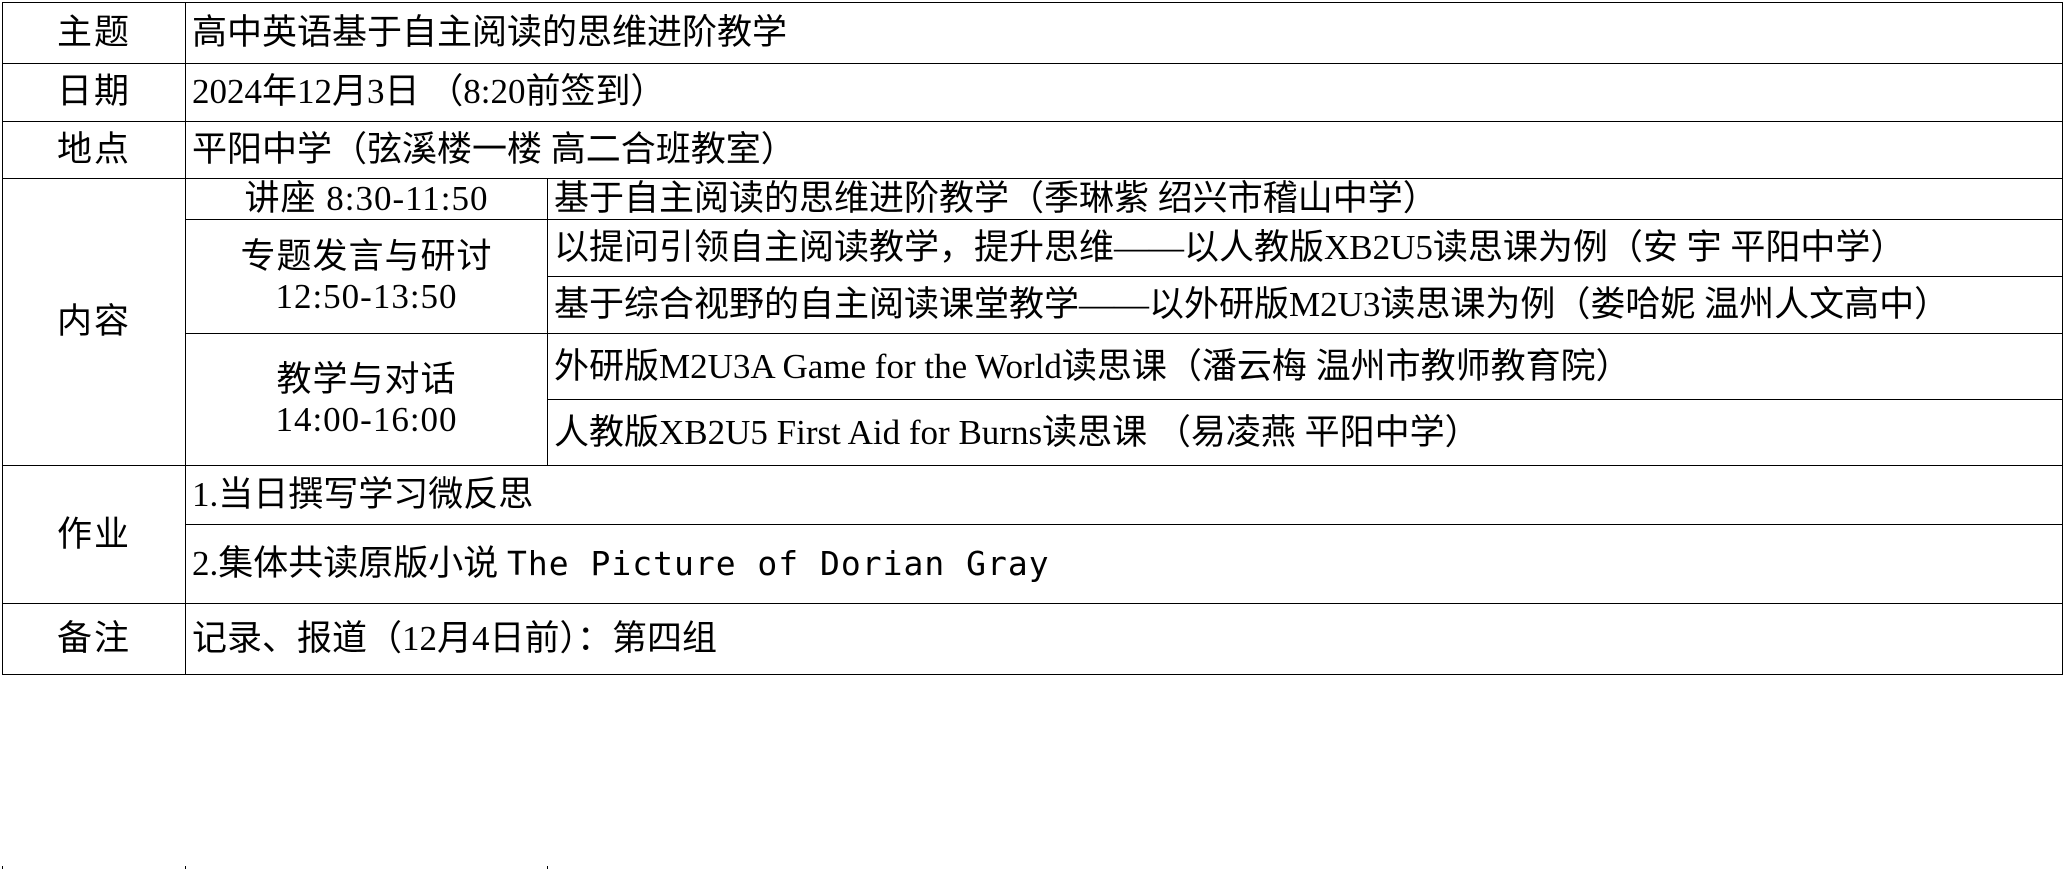 This screenshot has height=869, width=2063. What do you see at coordinates (366, 419) in the screenshot?
I see `session-slot-teaching-time: 14:00-16:00` at bounding box center [366, 419].